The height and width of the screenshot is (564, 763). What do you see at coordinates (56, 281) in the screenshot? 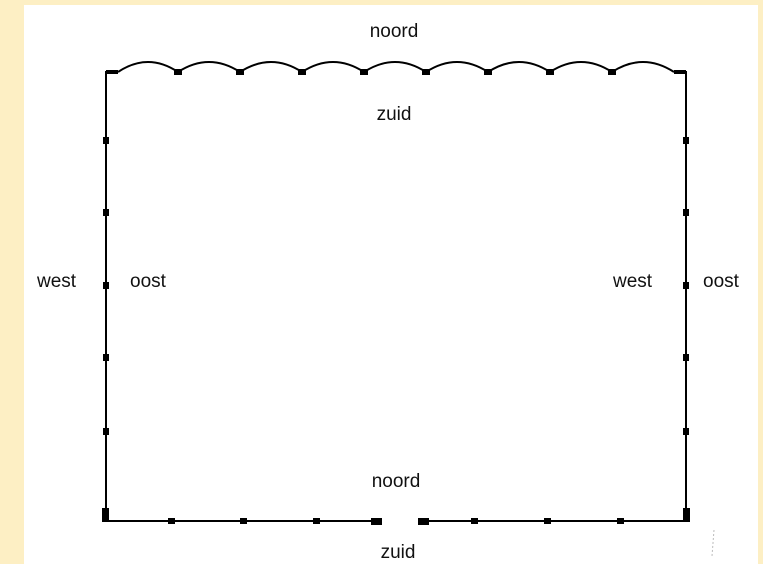
I see `label-left-outer: west` at bounding box center [56, 281].